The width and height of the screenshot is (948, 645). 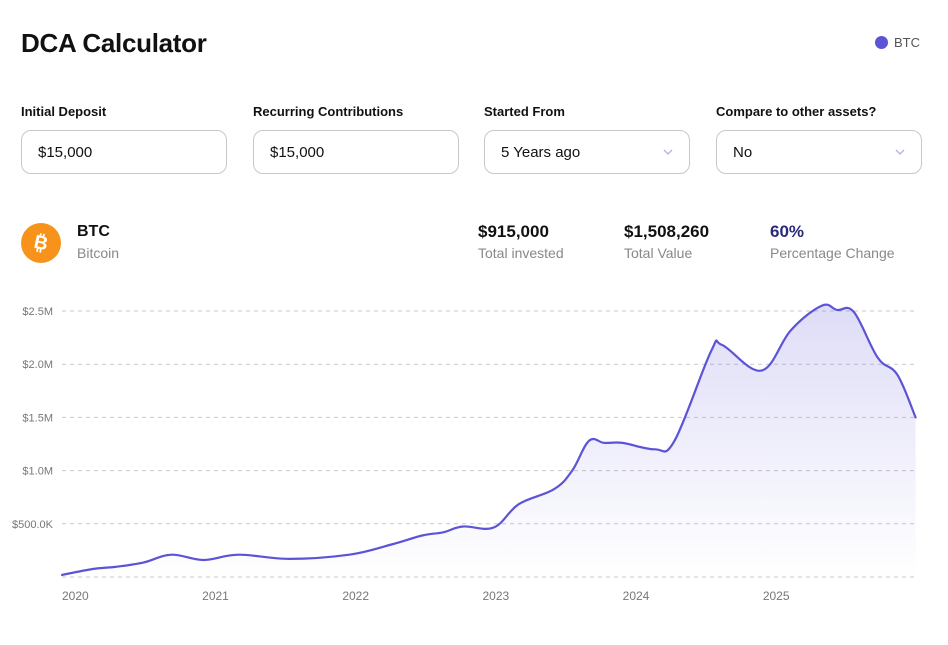 What do you see at coordinates (787, 231) in the screenshot?
I see `percentage-change-value: 60%` at bounding box center [787, 231].